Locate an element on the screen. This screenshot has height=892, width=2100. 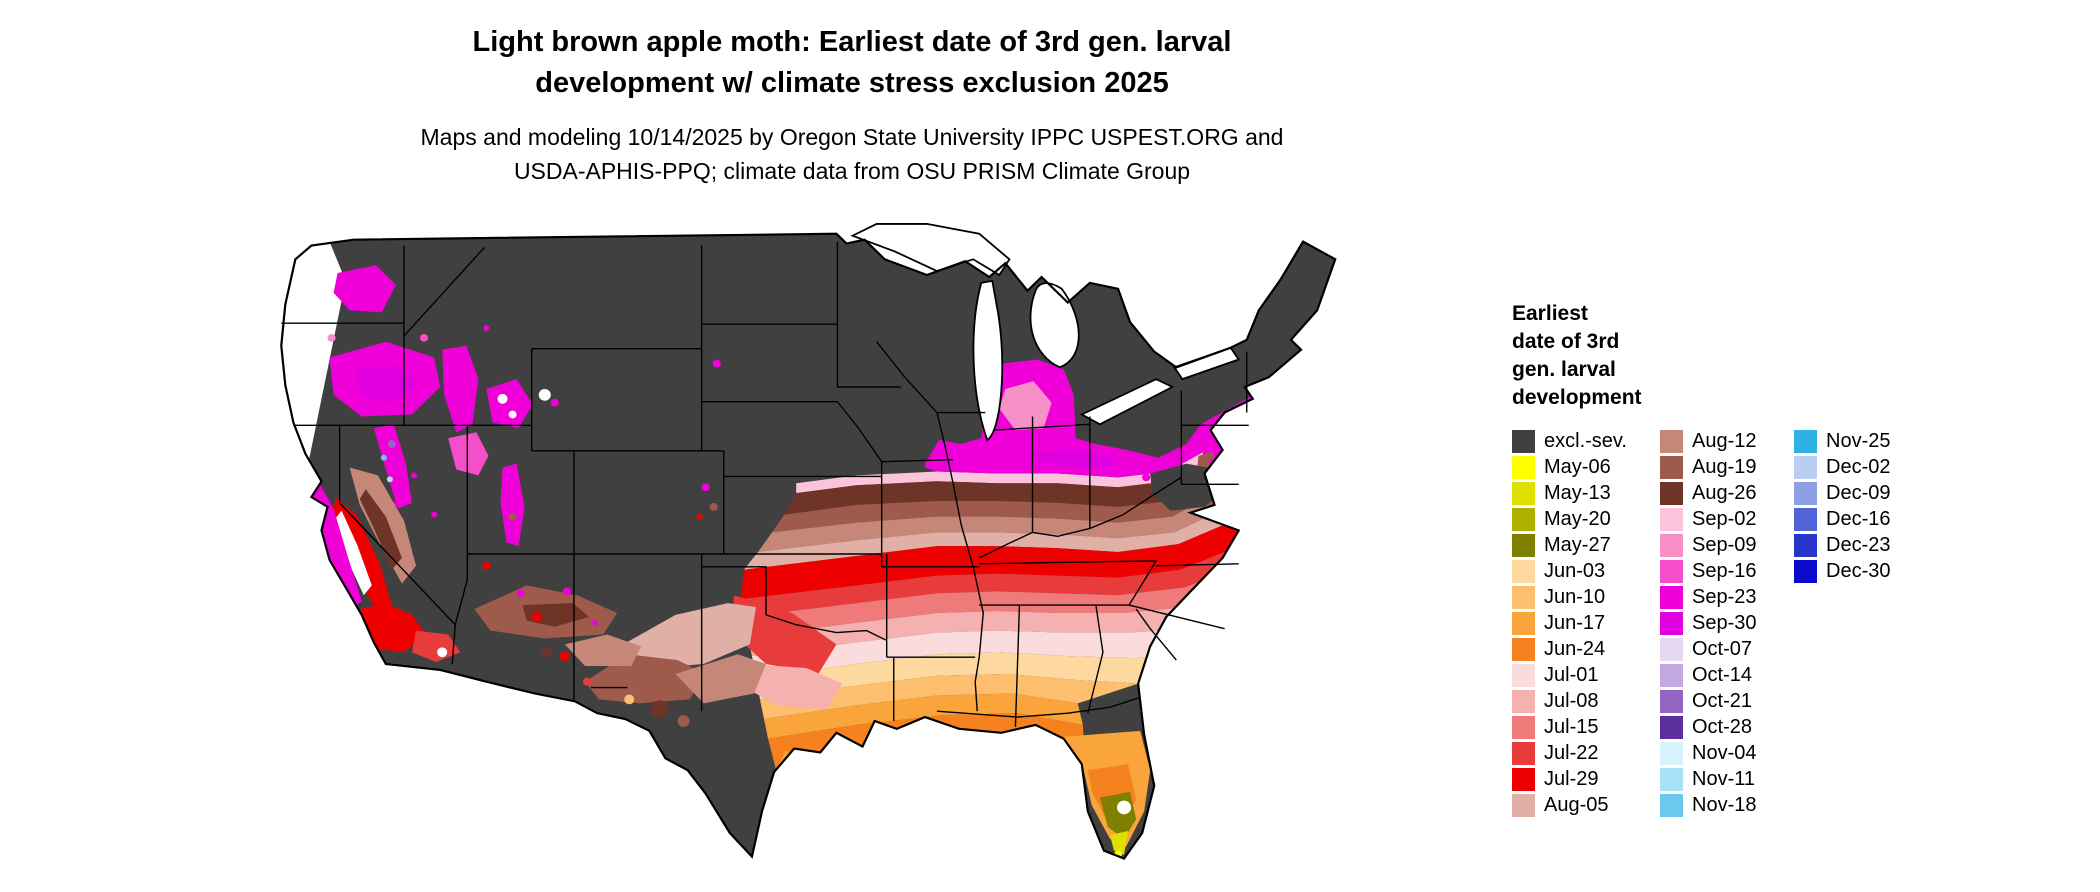
map-zone-wtx-brown is located at coordinates (645, 679).